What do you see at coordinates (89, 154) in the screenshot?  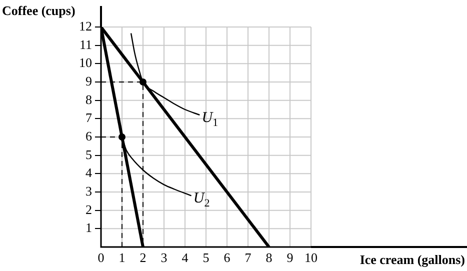 I see `y-tick-label: 5` at bounding box center [89, 154].